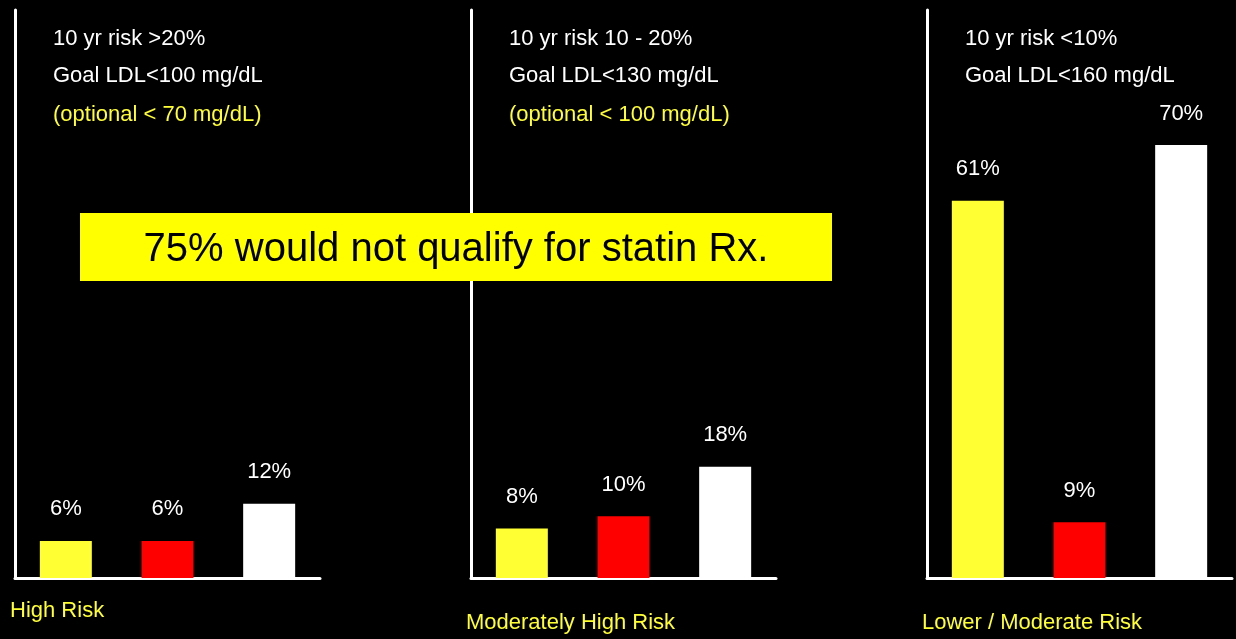 This screenshot has width=1236, height=639. Describe the element at coordinates (269, 471) in the screenshot. I see `data-label: 12%` at that location.